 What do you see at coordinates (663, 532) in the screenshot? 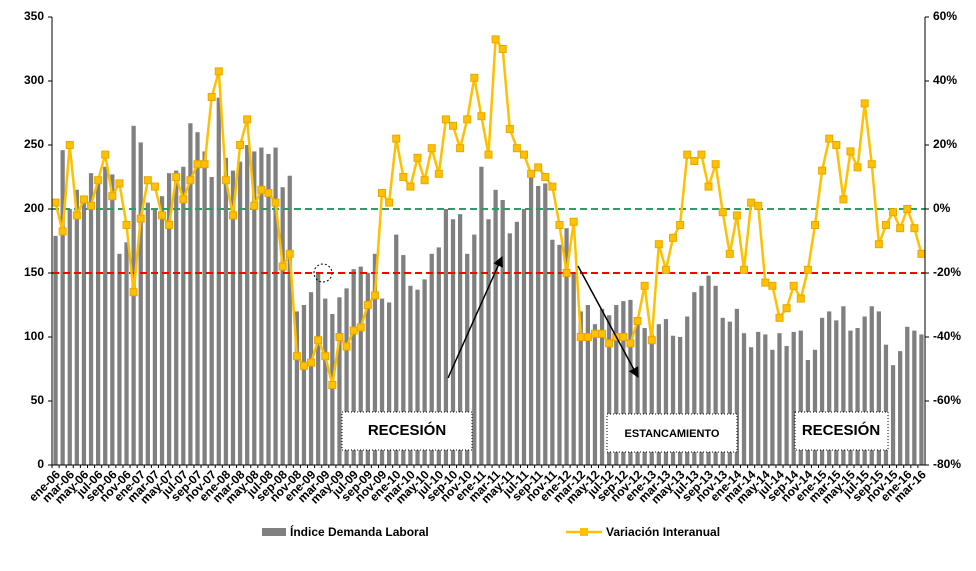
I see `legend-label: Variación Interanual` at bounding box center [663, 532].